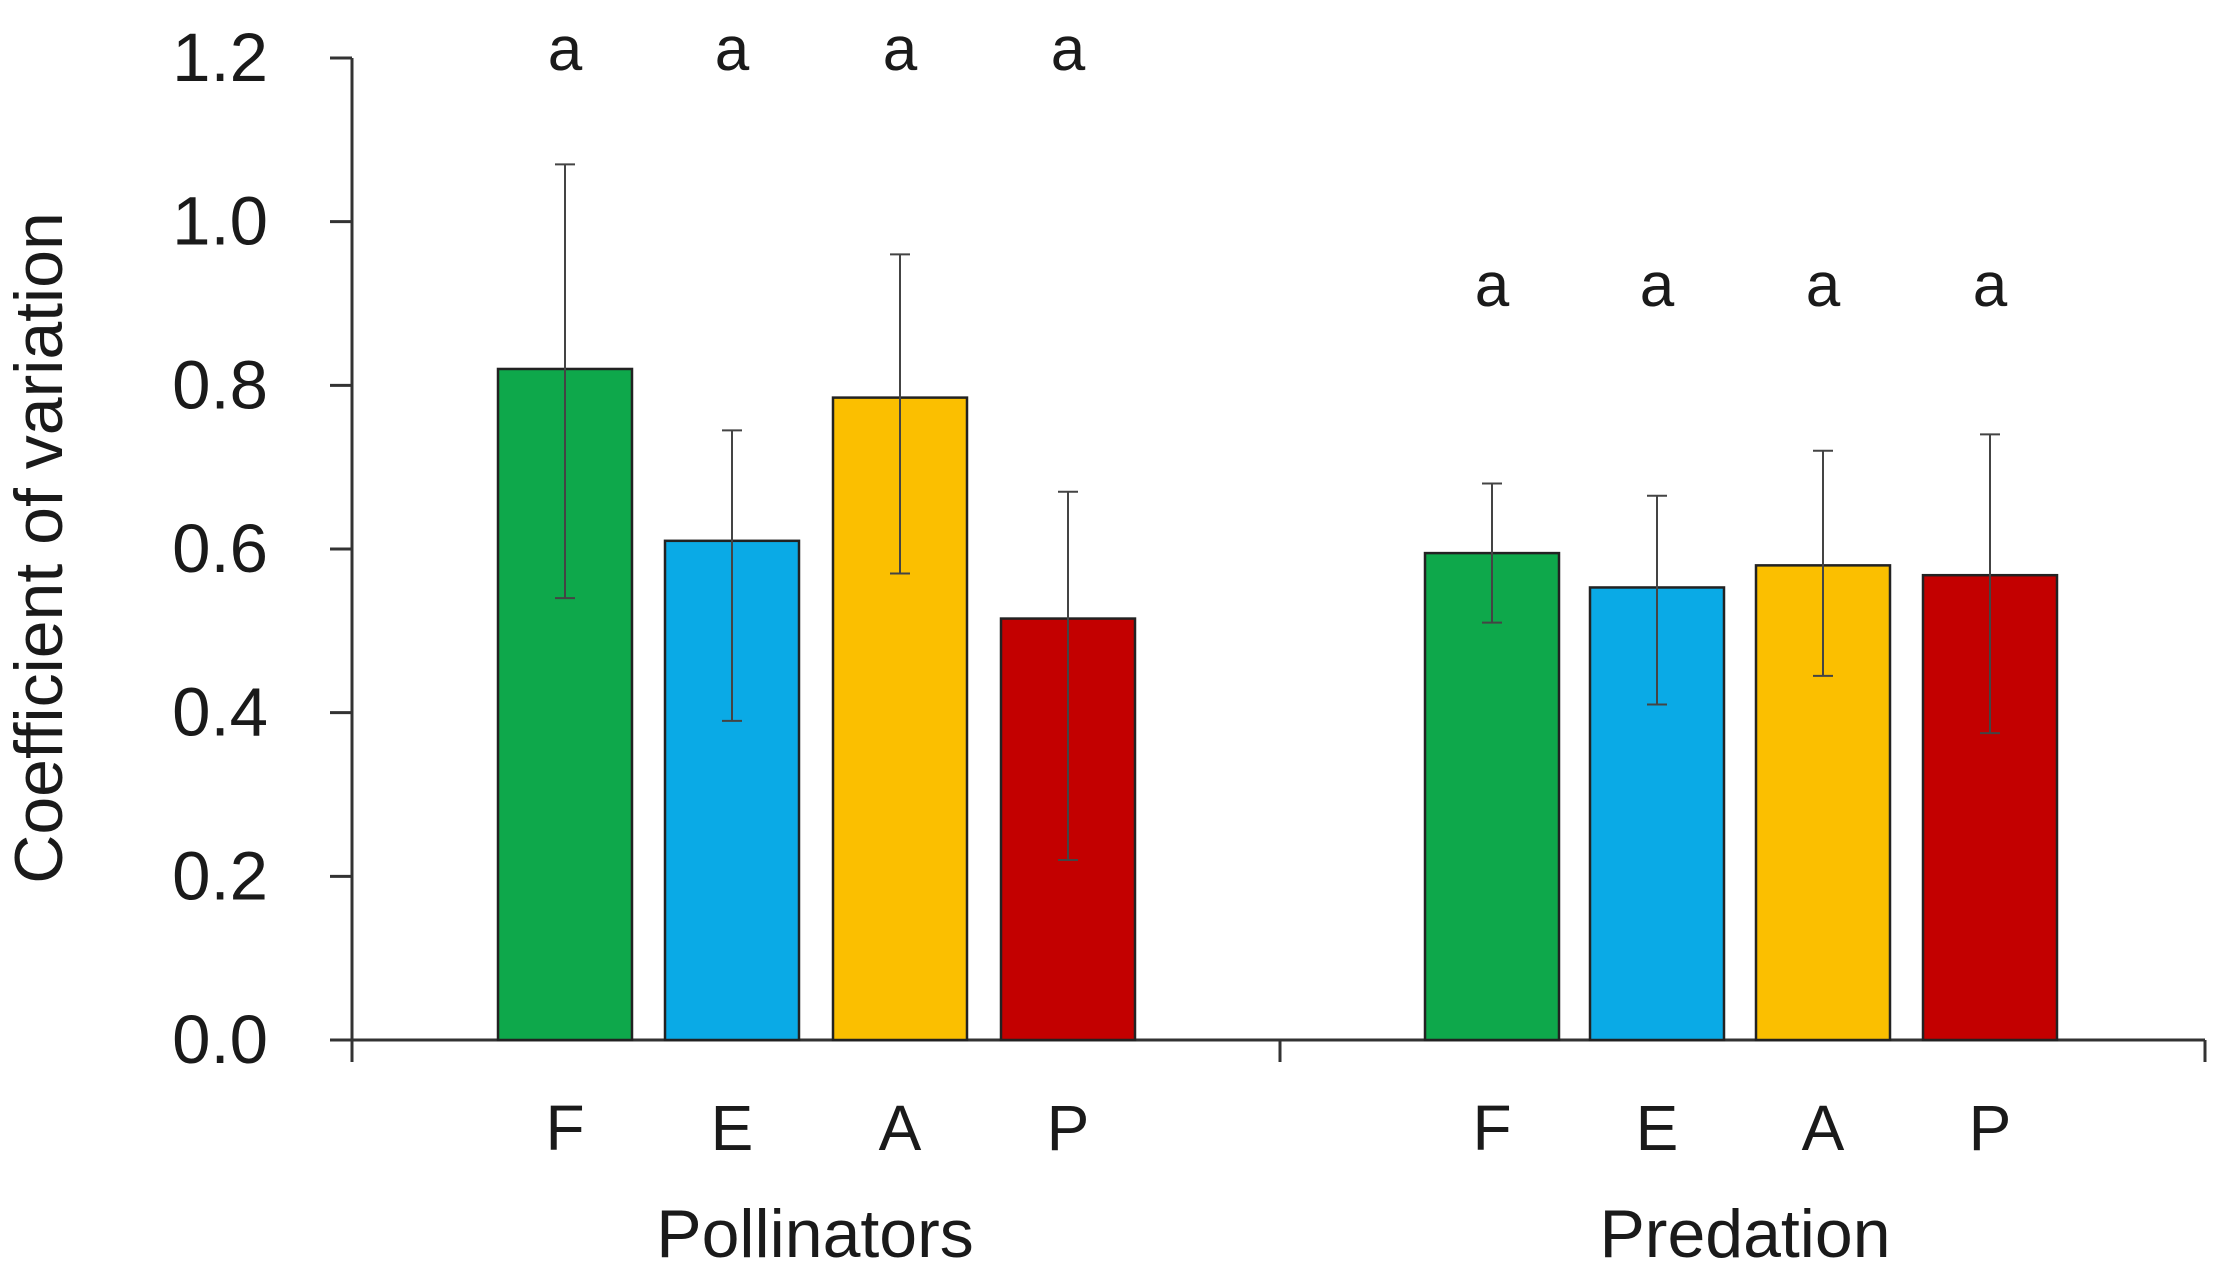  Describe the element at coordinates (220, 221) in the screenshot. I see `y-tick-label: 1.0` at that location.